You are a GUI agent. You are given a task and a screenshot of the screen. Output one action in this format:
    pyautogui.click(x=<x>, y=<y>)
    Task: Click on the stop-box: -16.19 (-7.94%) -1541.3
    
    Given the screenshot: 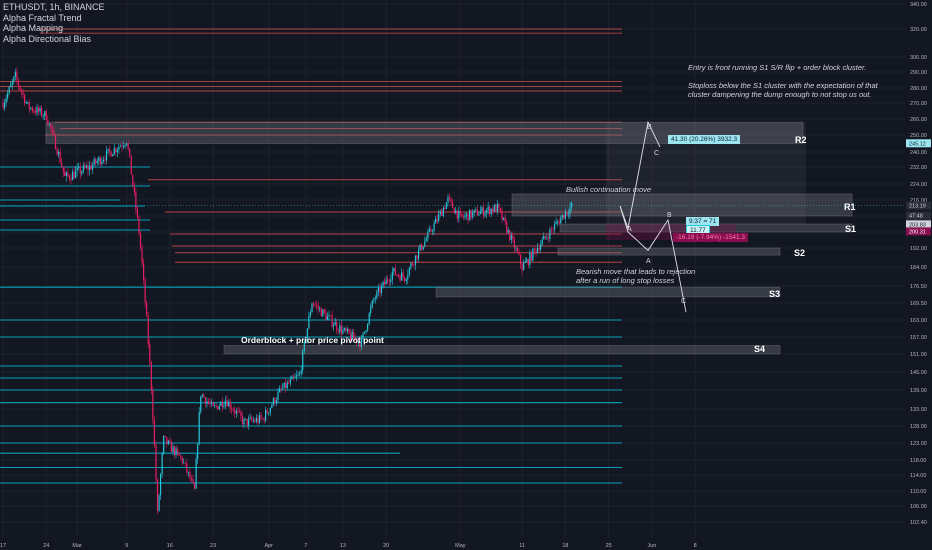 What is the action you would take?
    pyautogui.click(x=711, y=237)
    